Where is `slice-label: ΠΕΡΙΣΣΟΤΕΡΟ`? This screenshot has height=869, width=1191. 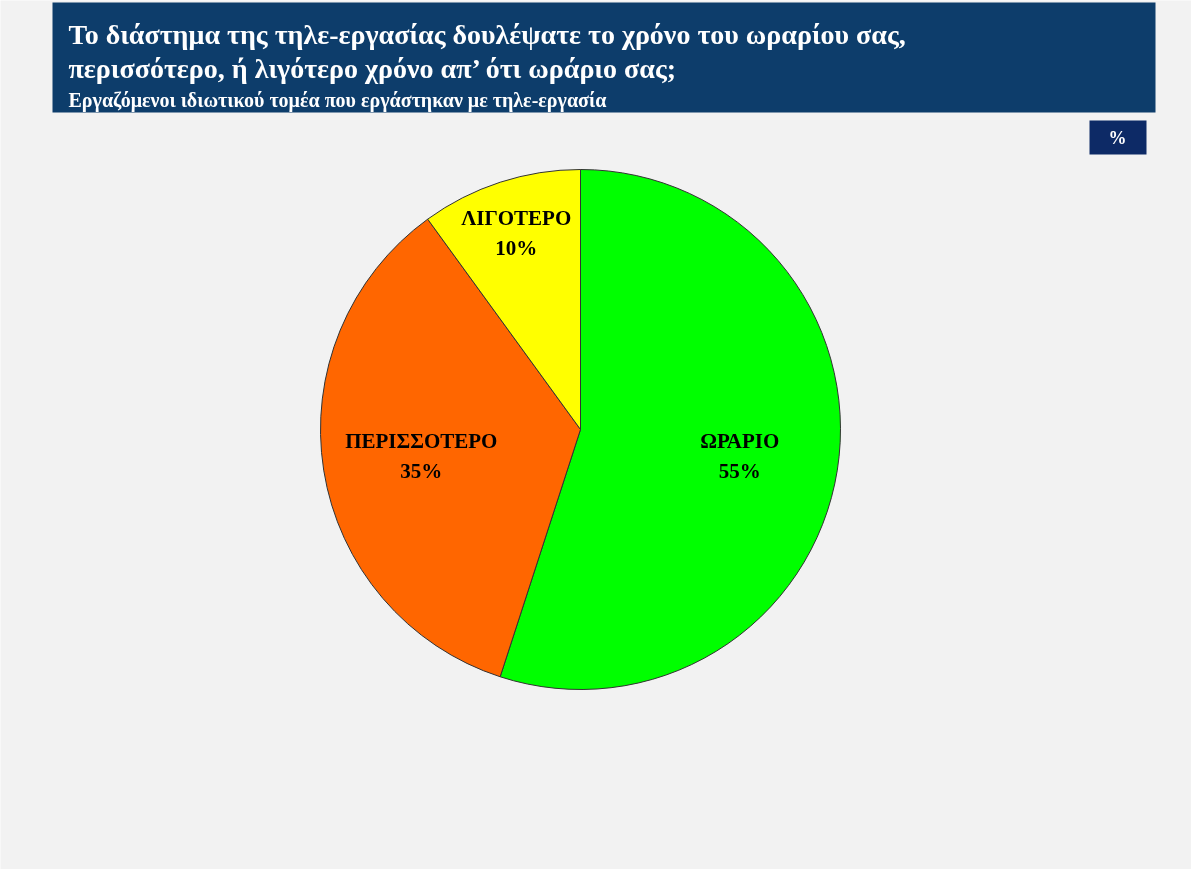
slice-label: ΠΕΡΙΣΣΟΤΕΡΟ is located at coordinates (421, 440).